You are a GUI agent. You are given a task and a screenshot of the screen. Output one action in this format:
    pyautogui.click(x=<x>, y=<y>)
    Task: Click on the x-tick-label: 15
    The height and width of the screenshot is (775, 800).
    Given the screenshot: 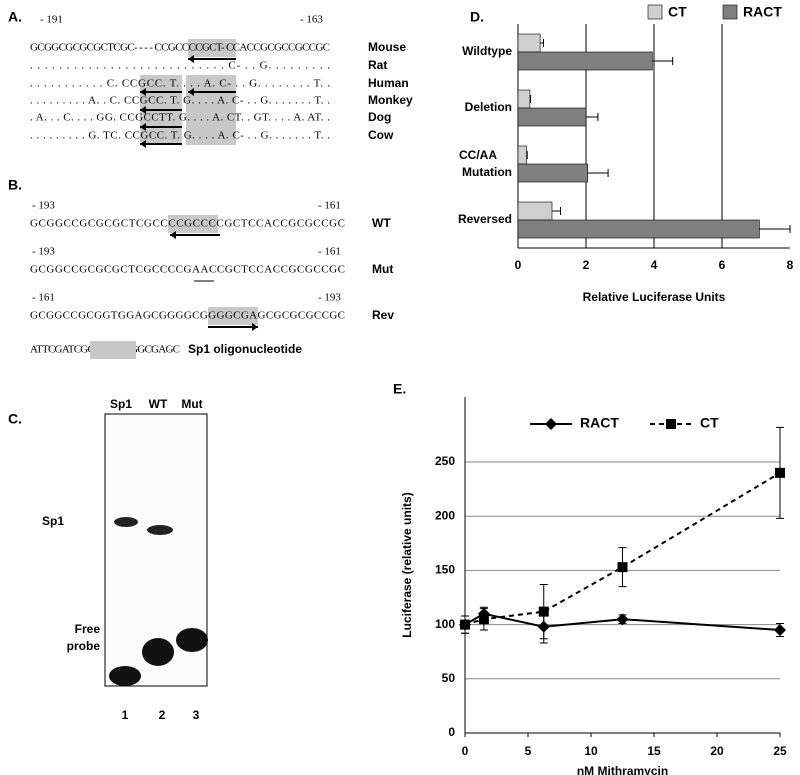 What is the action you would take?
    pyautogui.click(x=654, y=751)
    